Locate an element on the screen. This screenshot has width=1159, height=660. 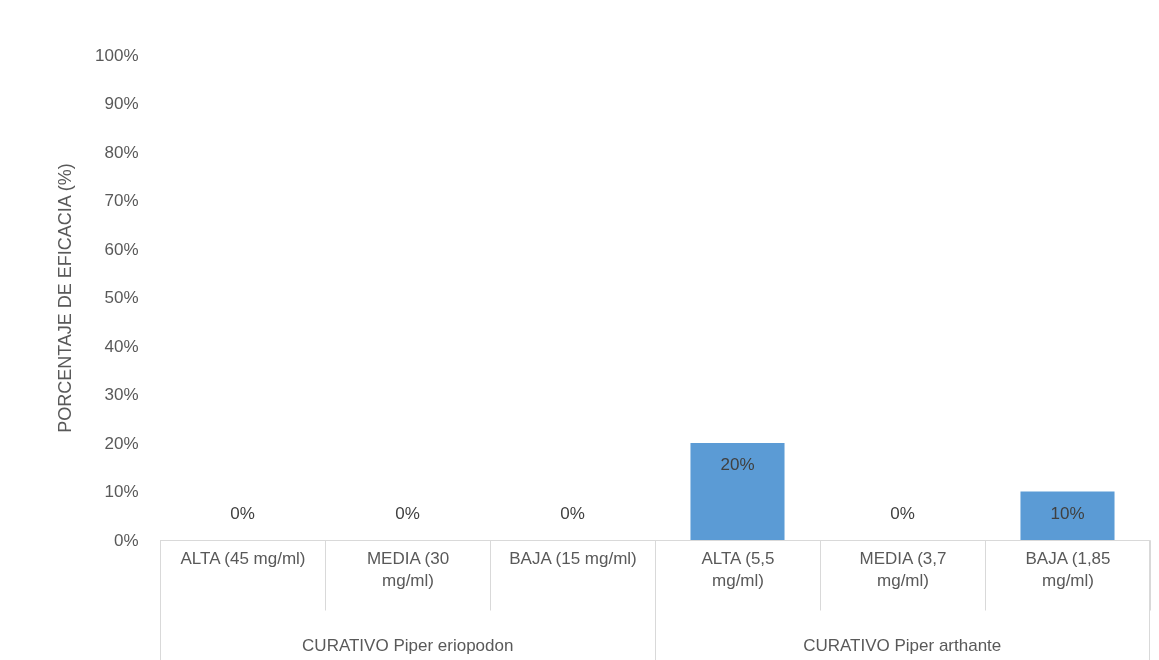
y-tick-label: 60% is located at coordinates (121, 249).